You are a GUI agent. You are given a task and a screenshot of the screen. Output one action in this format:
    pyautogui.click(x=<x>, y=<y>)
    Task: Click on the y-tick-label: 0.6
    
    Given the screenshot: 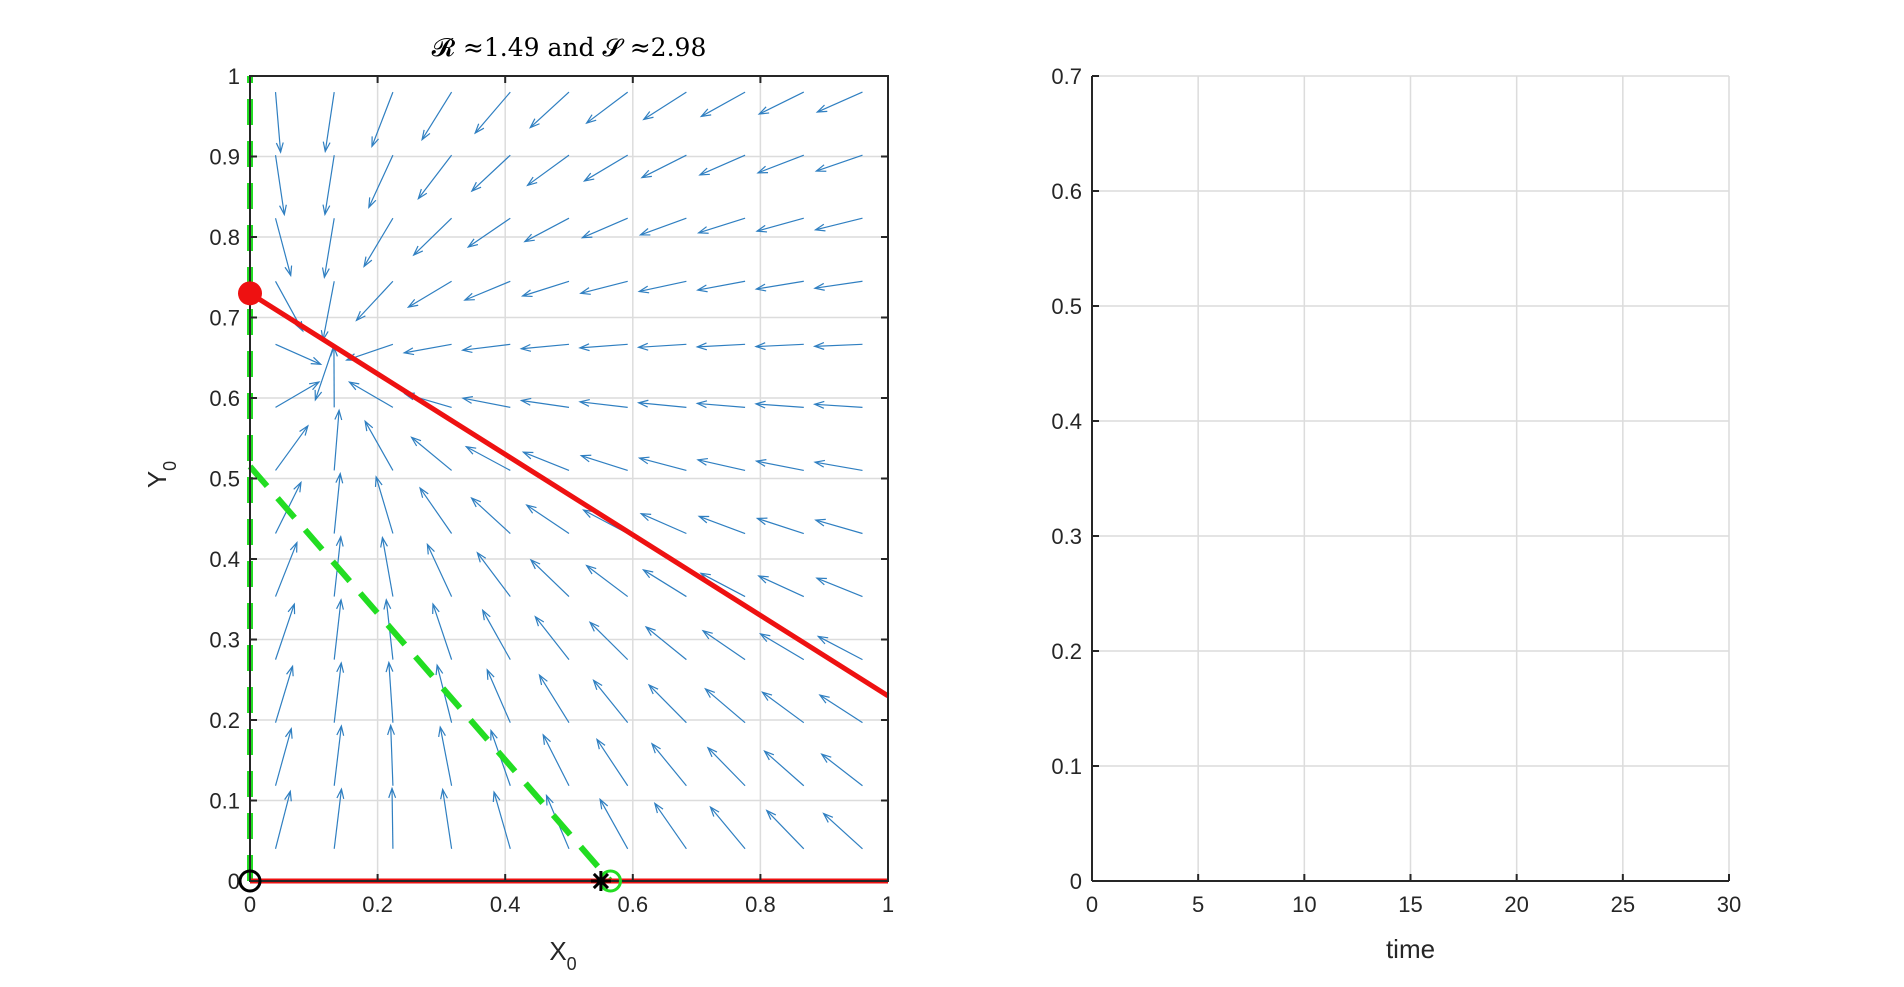 What is the action you would take?
    pyautogui.click(x=224, y=398)
    